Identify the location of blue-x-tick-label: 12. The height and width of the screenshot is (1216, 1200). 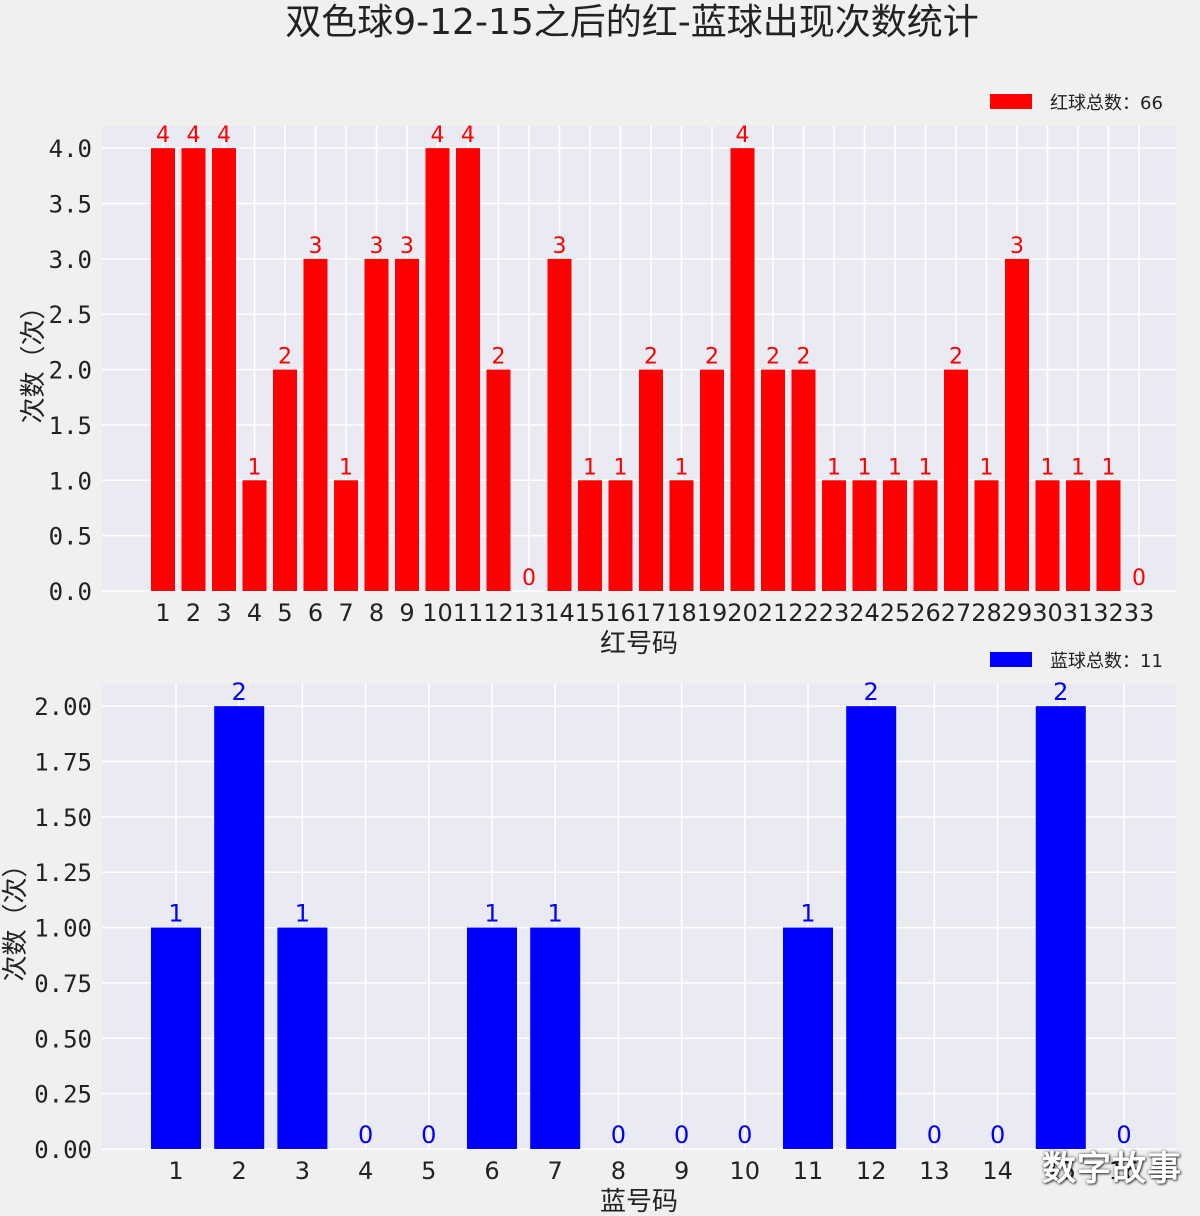
(871, 1171).